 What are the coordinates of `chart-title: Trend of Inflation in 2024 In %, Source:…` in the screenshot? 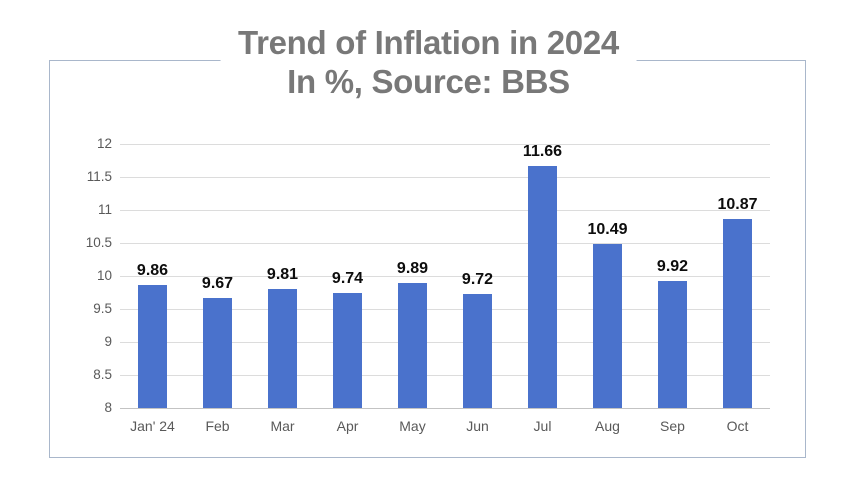 It's located at (428, 63).